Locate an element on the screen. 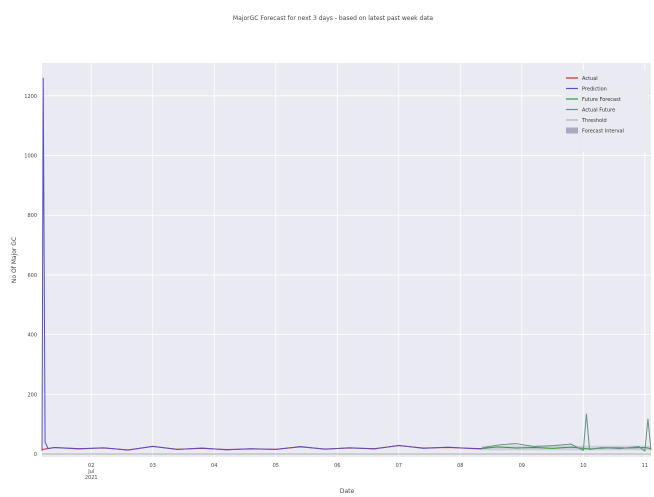 This screenshot has width=654, height=497. x-tick-label: 09 is located at coordinates (522, 466).